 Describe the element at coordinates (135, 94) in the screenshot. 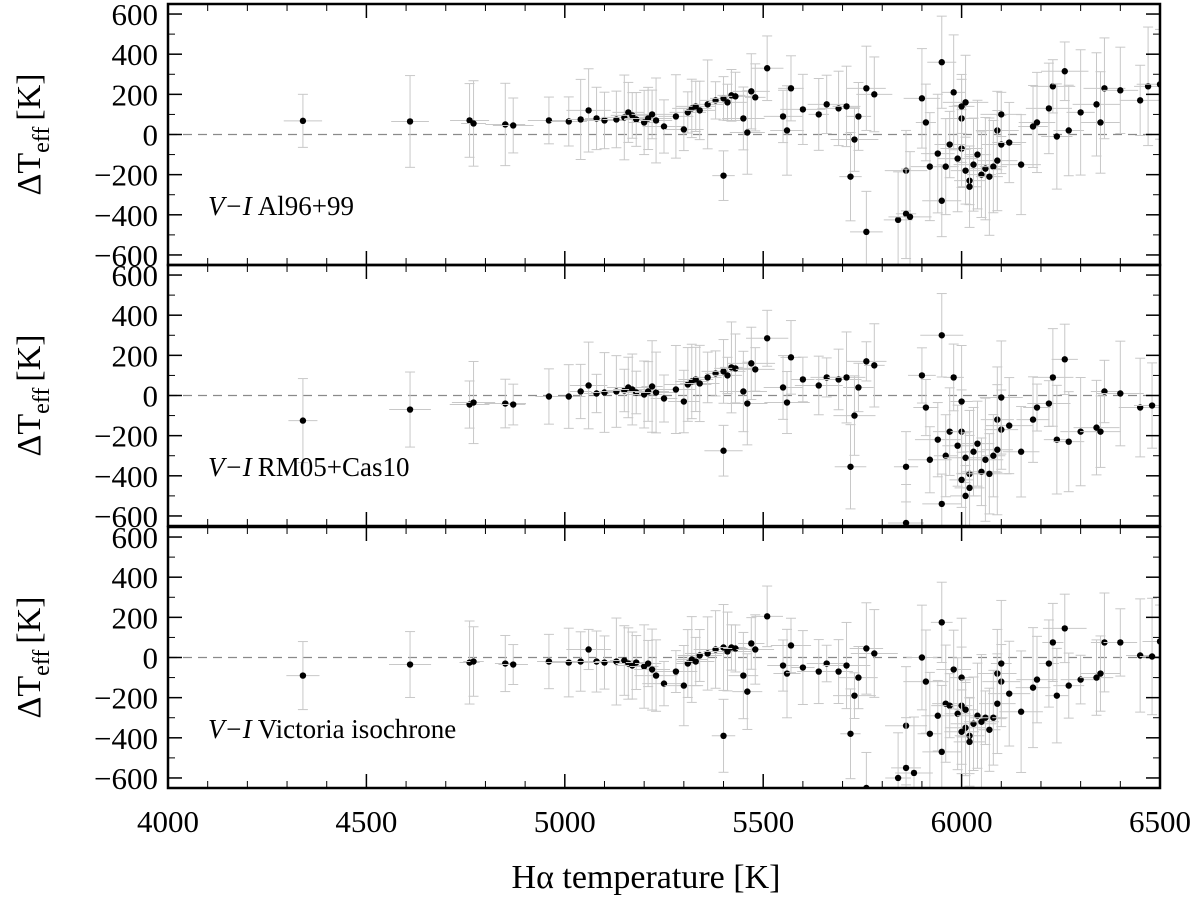

I see `y-tick-label: 200` at that location.